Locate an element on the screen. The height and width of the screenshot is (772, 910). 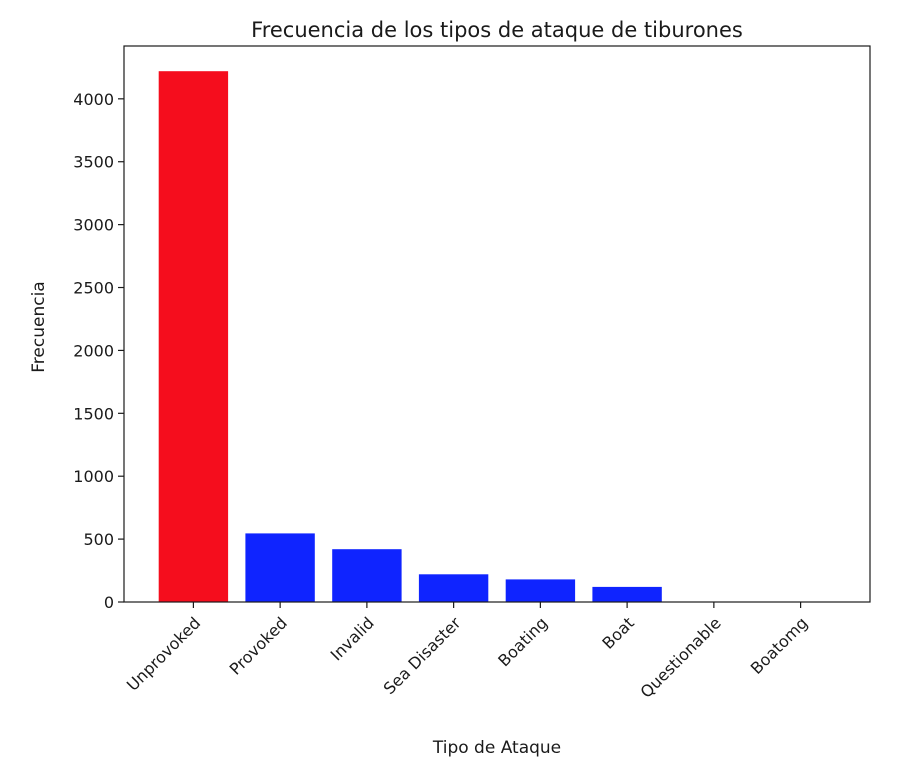
y-tick-label: 500 is located at coordinates (98, 539).